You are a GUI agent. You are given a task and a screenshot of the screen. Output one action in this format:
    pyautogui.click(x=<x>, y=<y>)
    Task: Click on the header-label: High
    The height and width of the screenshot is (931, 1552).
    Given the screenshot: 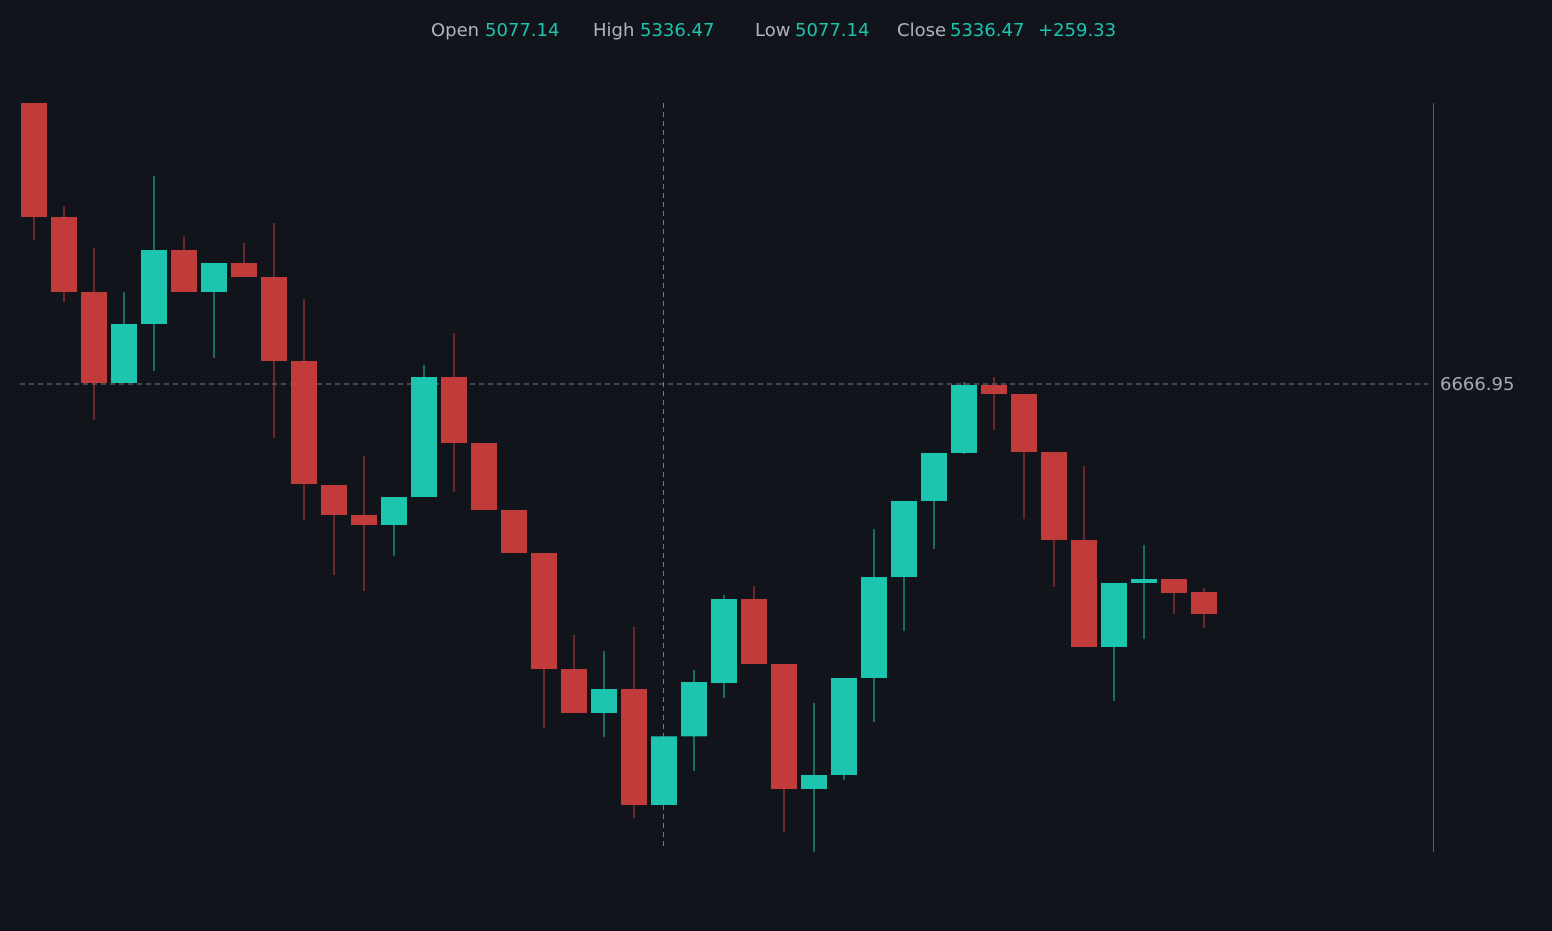 What is the action you would take?
    pyautogui.click(x=613, y=30)
    